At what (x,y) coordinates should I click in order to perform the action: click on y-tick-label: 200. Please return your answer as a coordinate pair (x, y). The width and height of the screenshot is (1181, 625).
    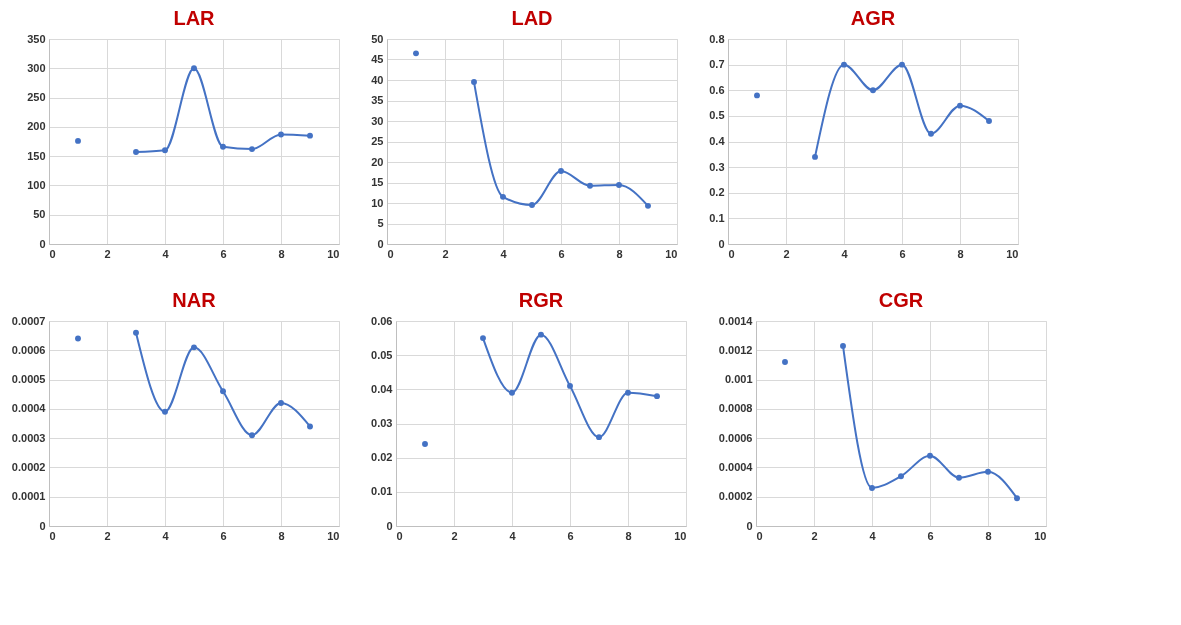
    Looking at the image, I should click on (36, 126).